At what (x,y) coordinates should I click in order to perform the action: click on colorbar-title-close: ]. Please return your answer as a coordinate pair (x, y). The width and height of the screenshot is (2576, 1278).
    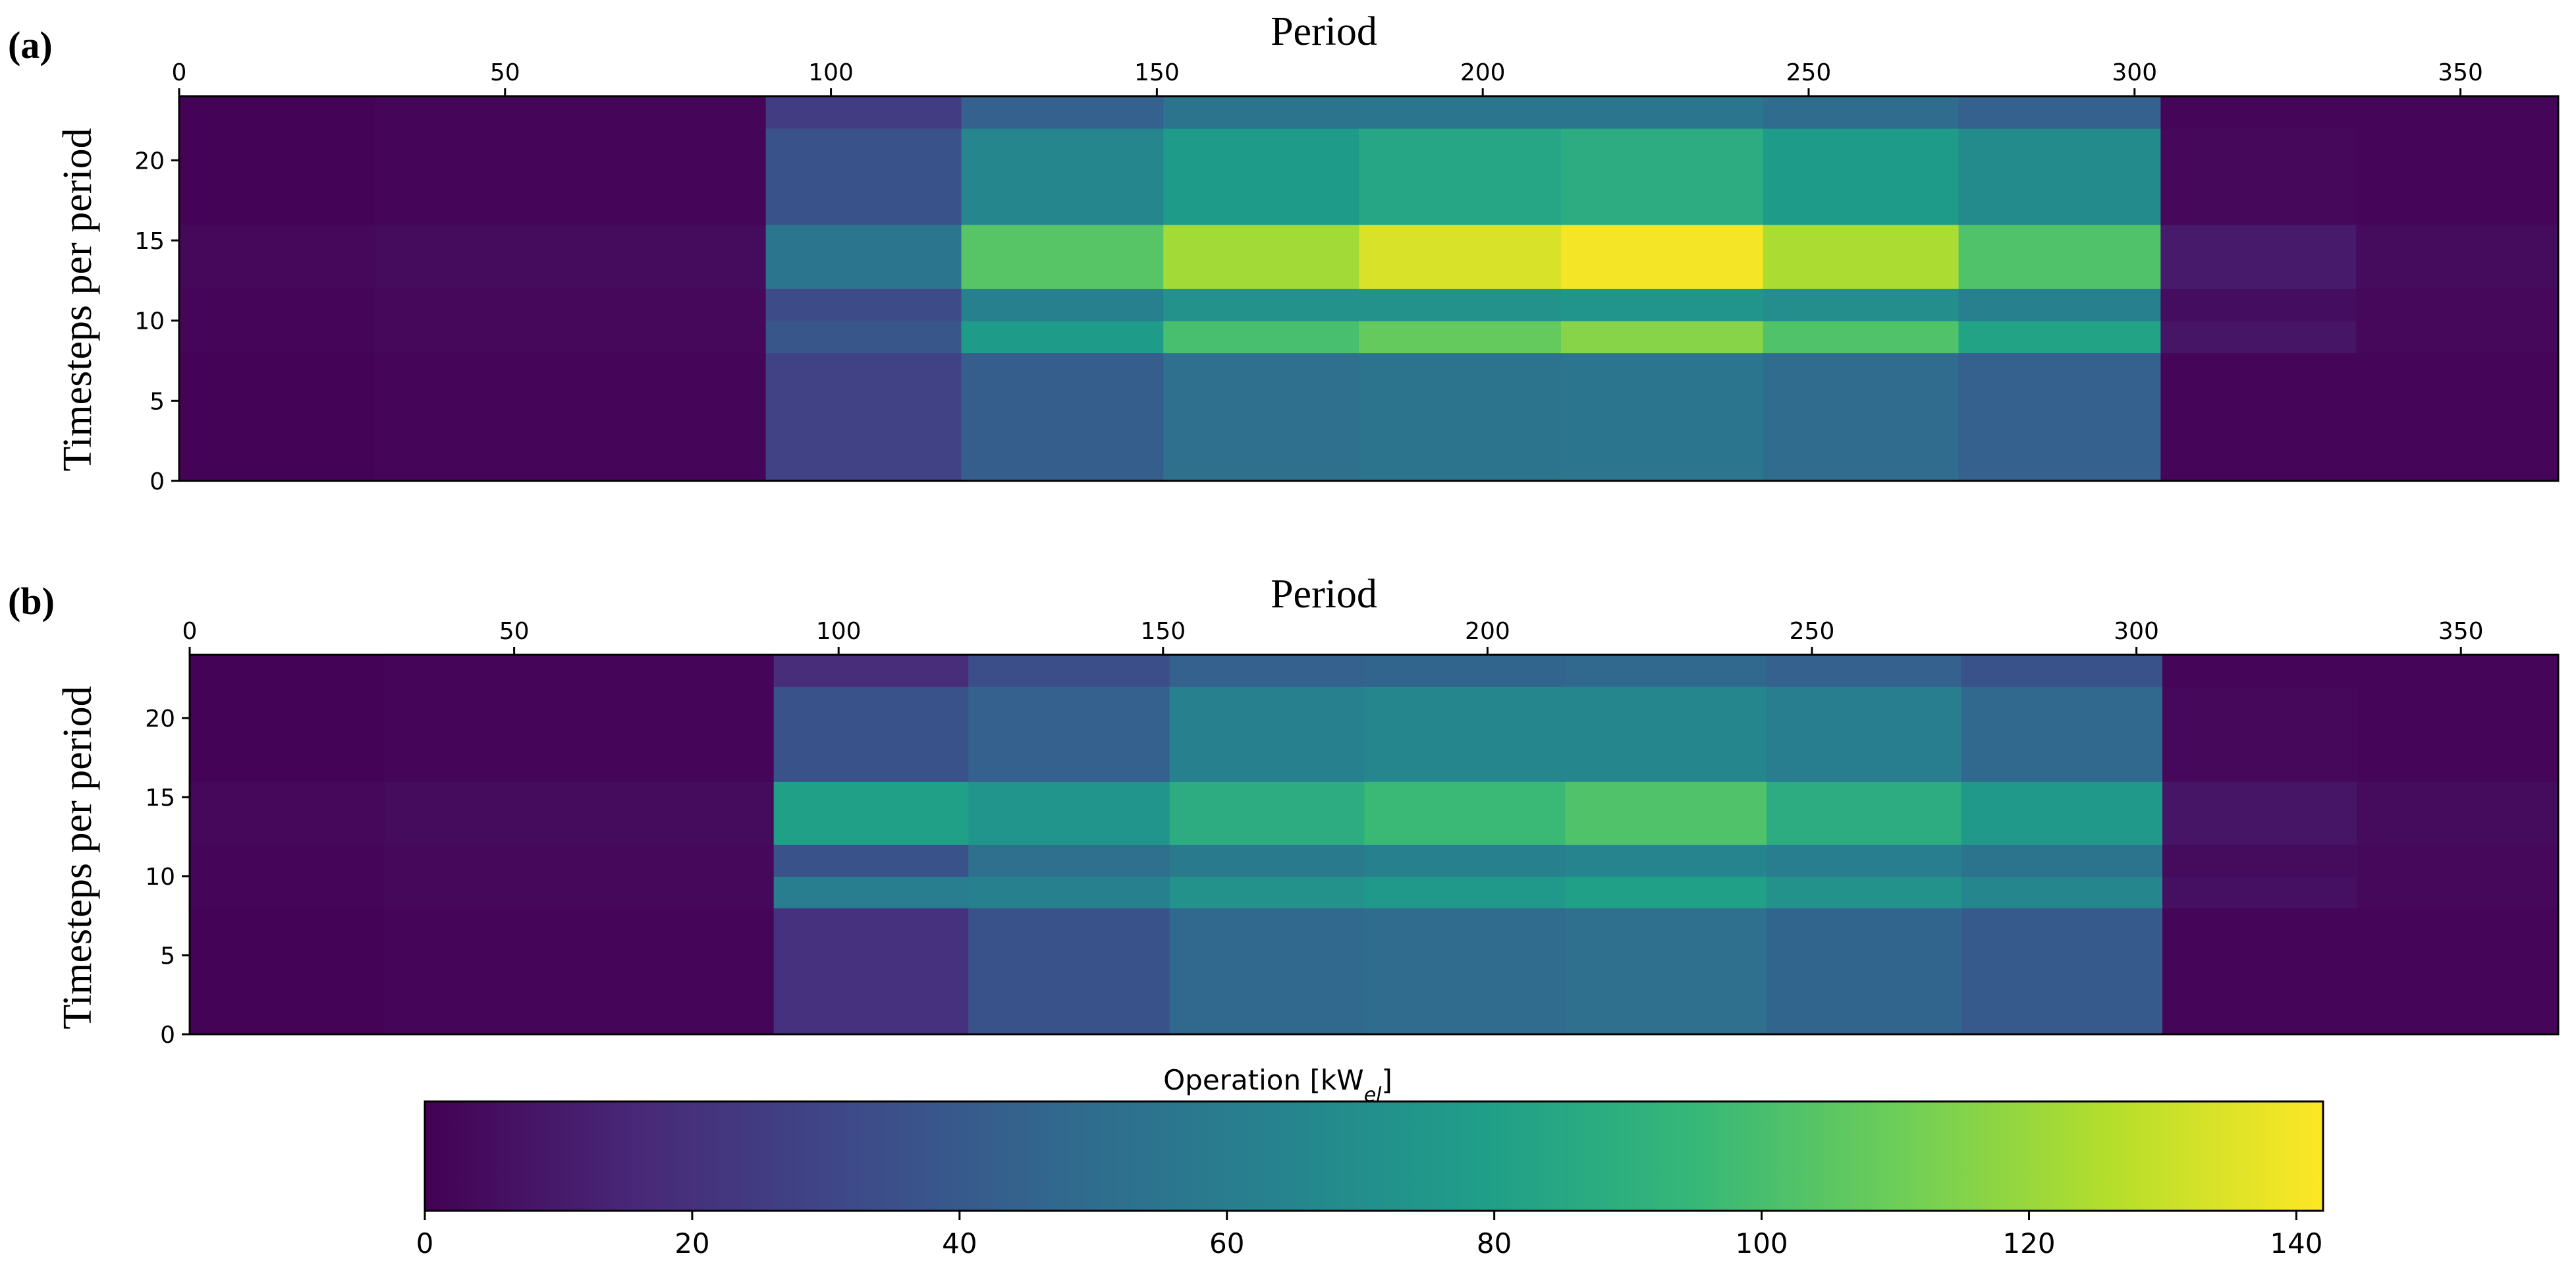
    Looking at the image, I should click on (1387, 1080).